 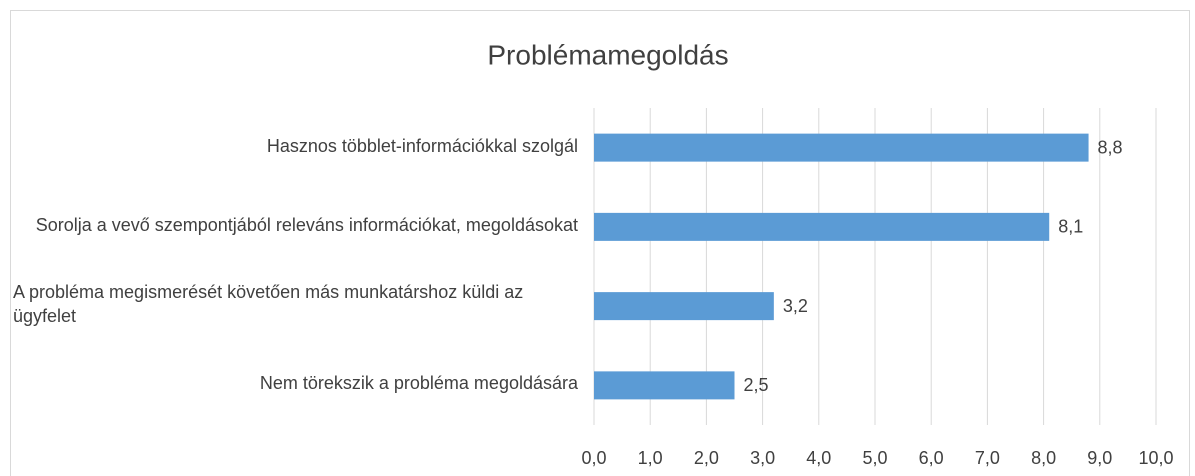 What do you see at coordinates (1099, 458) in the screenshot?
I see `x-tick-label: 9,0` at bounding box center [1099, 458].